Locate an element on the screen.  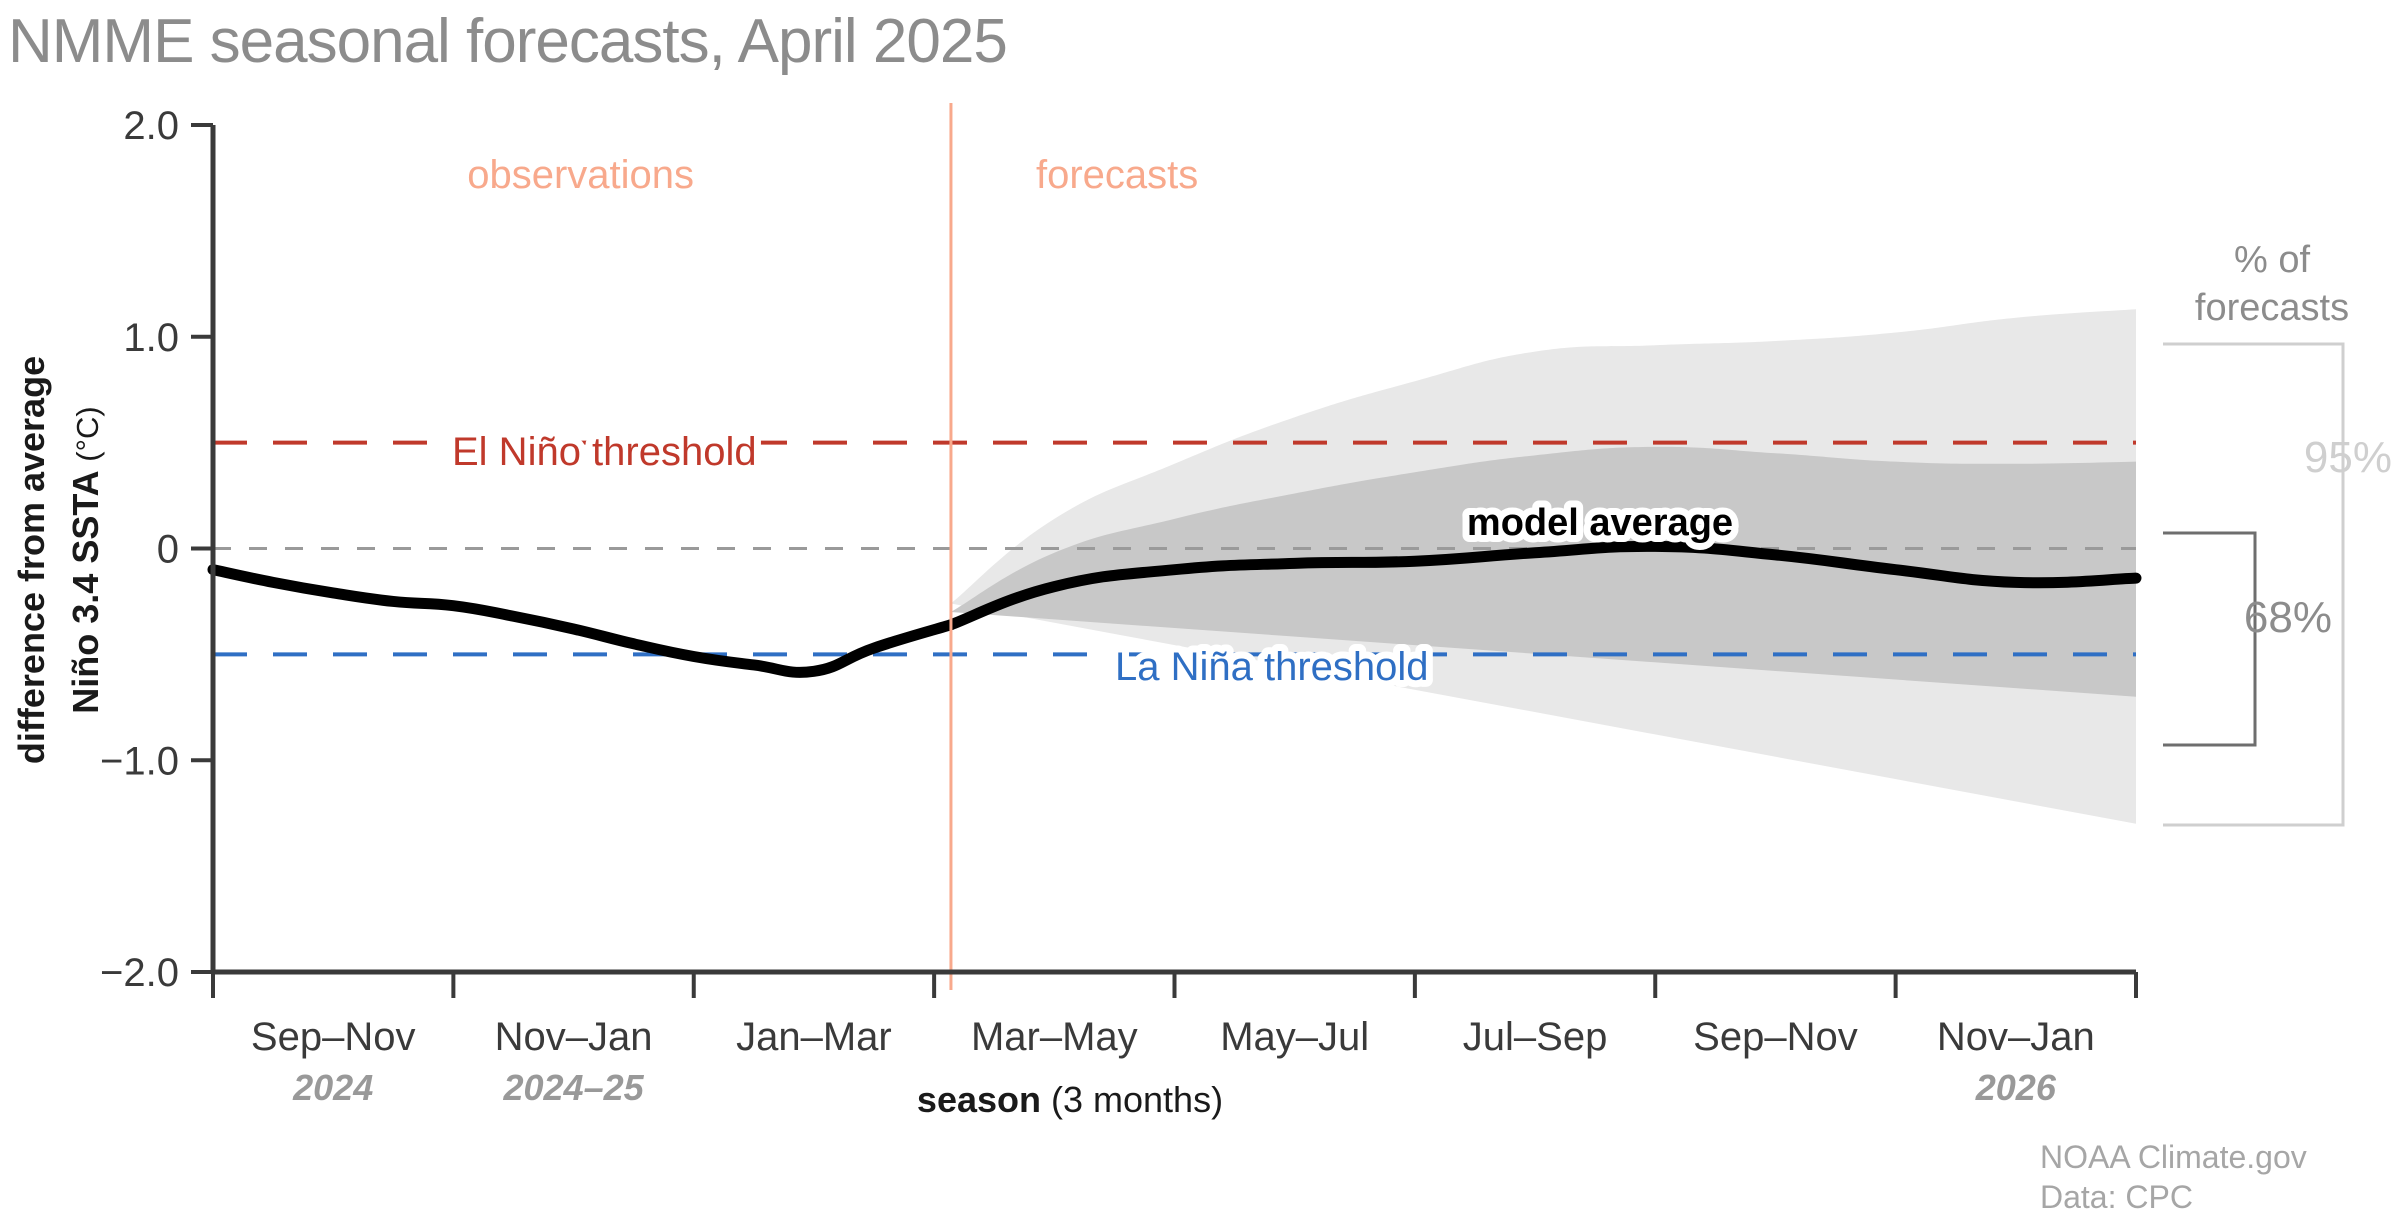
y-axis-title-main: difference from average is located at coordinates (31, 560).